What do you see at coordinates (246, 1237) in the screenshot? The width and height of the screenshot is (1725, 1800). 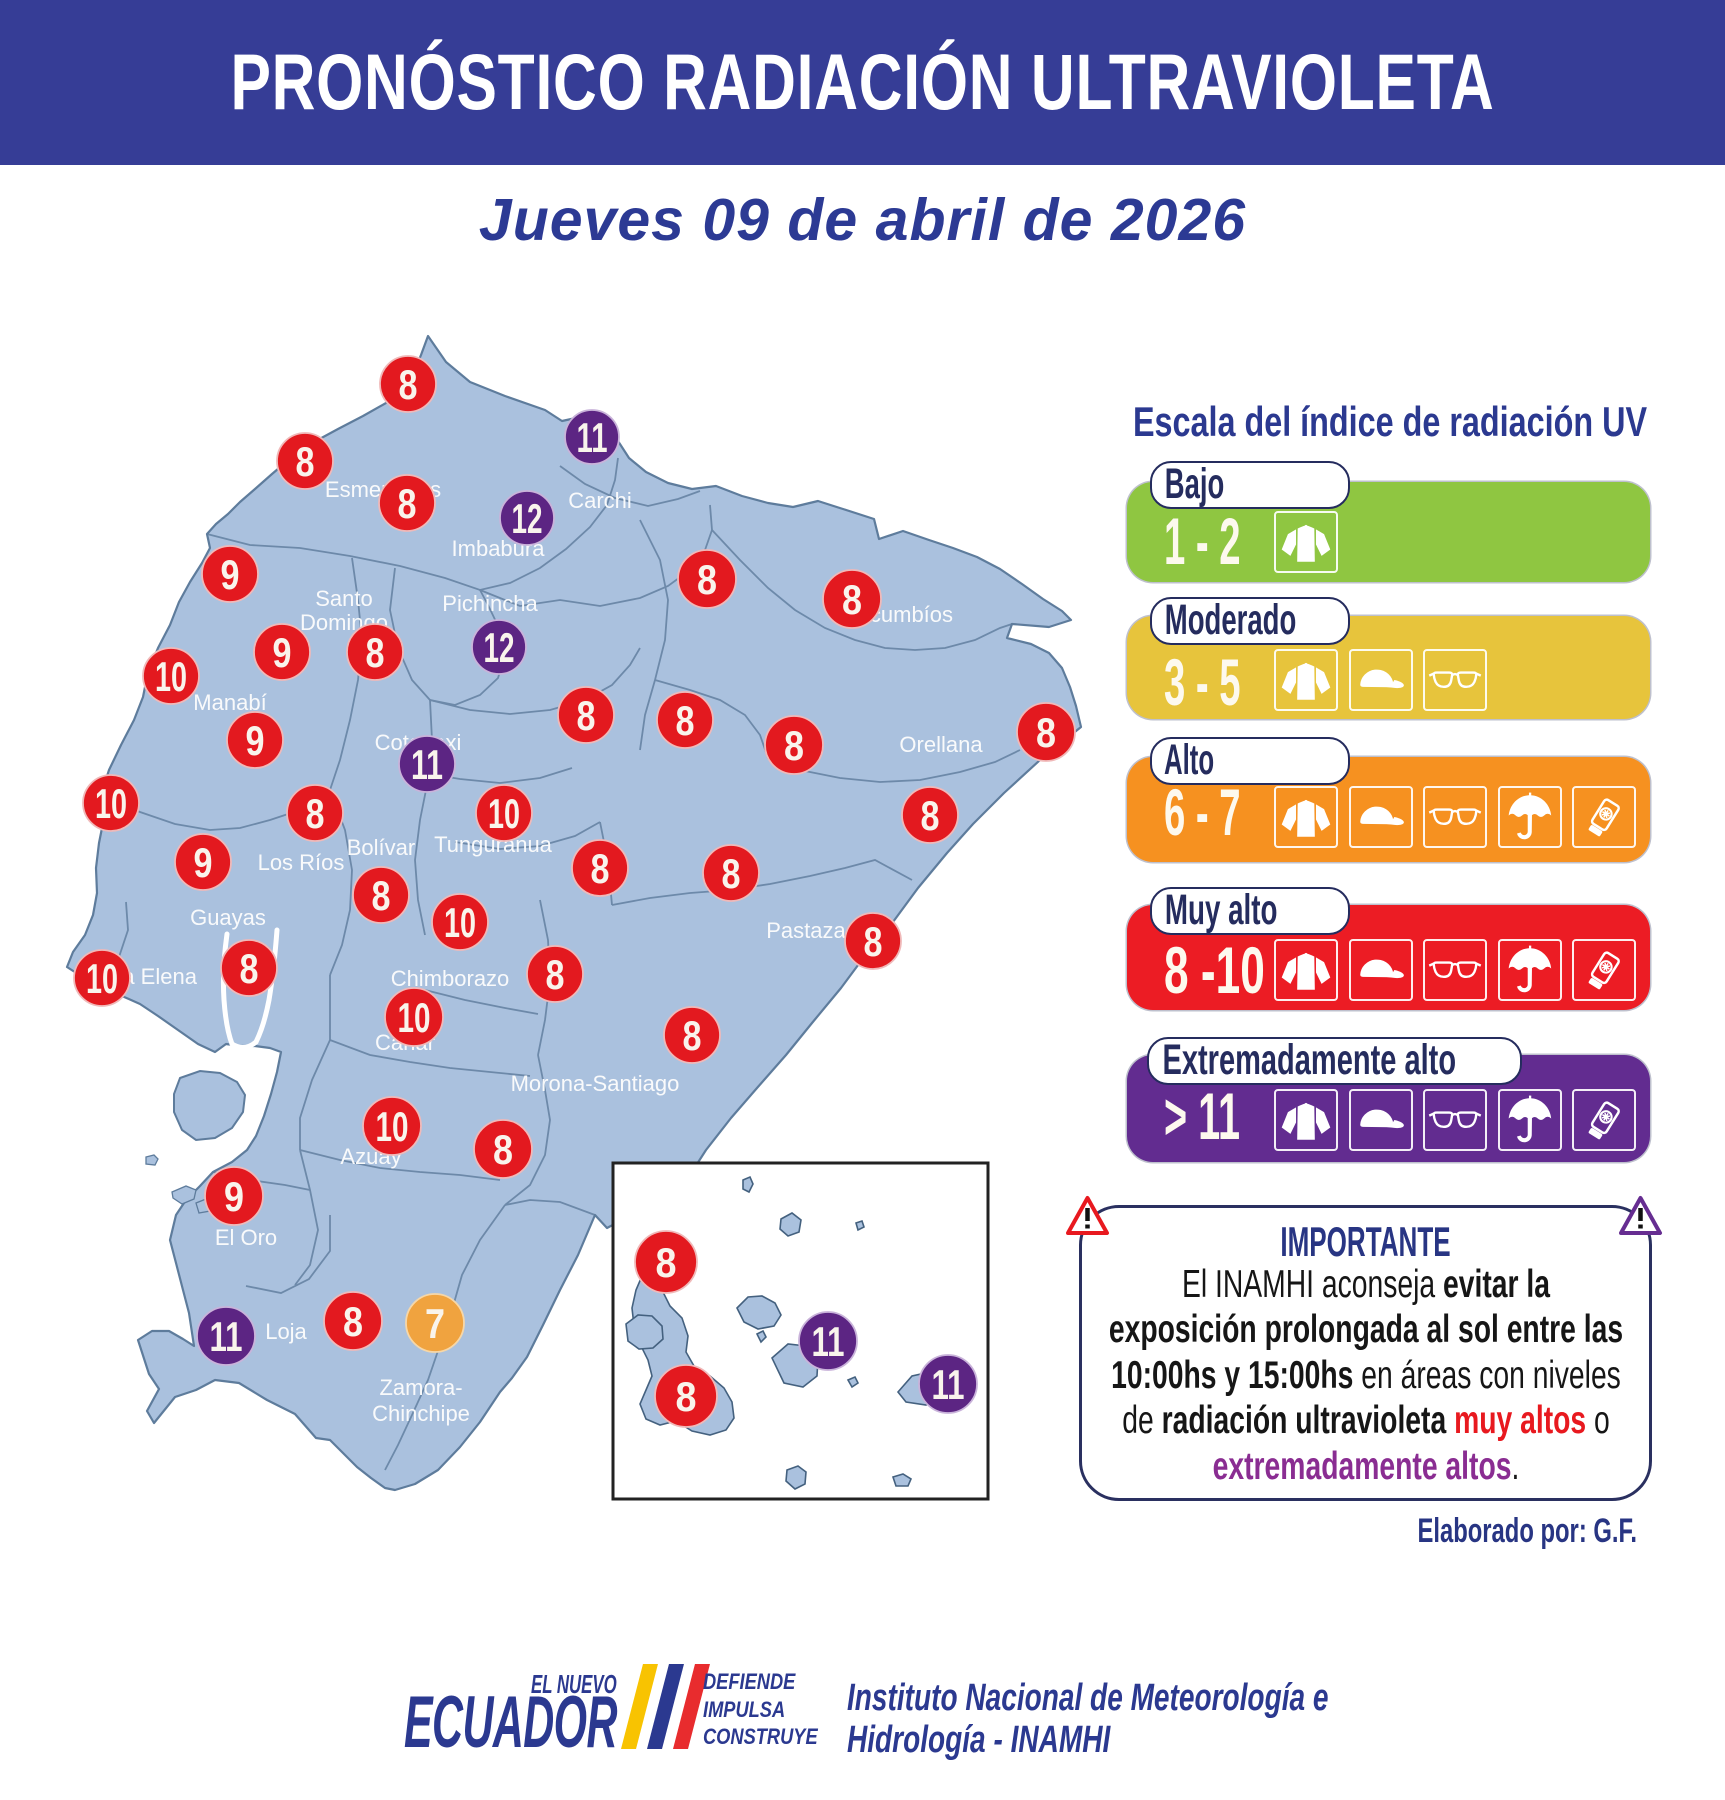 I see `svg-text: El Oro` at bounding box center [246, 1237].